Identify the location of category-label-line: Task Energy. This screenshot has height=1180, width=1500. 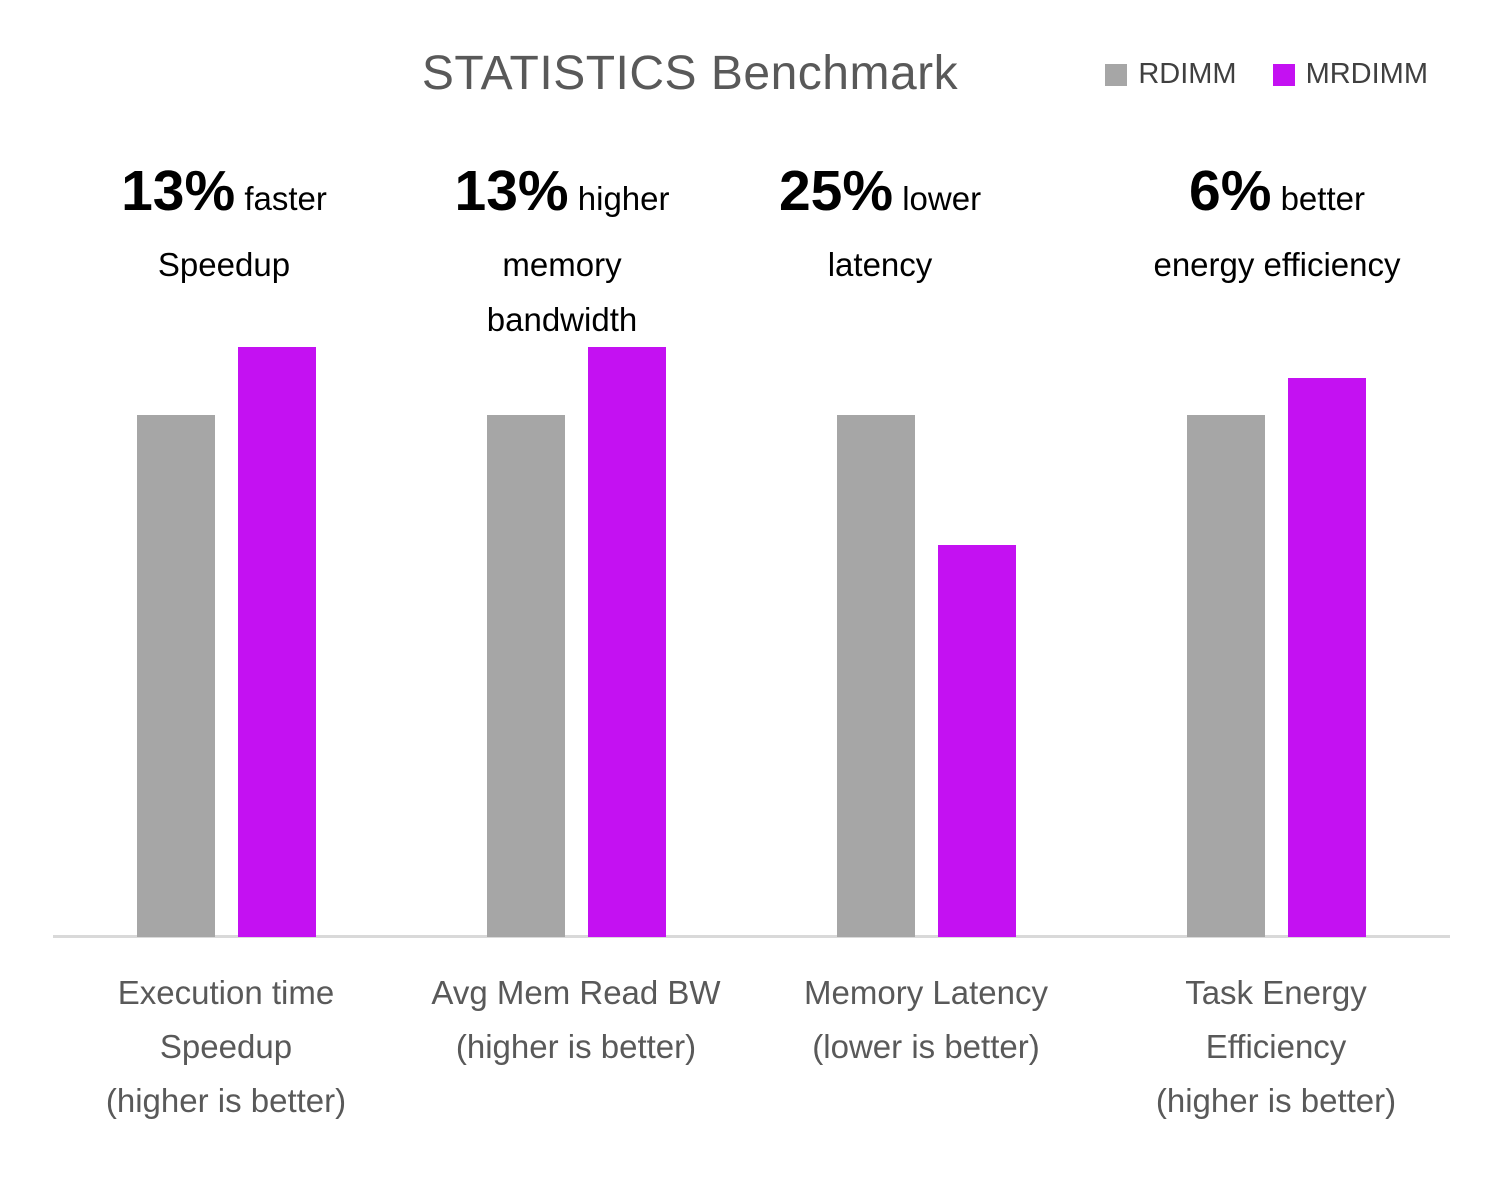
(1276, 992).